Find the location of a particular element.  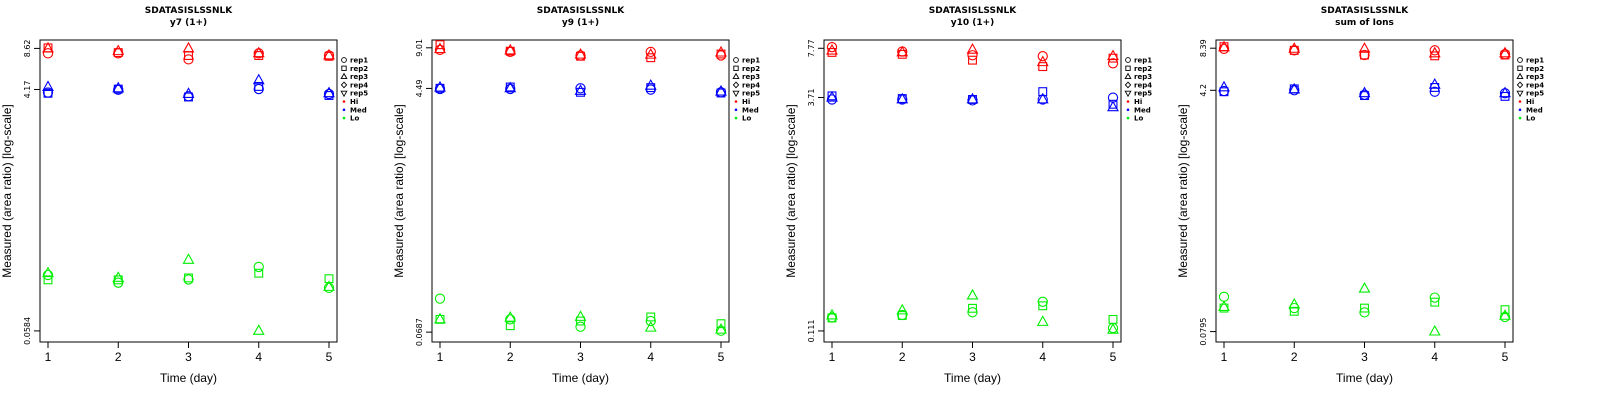

legend-label: rep1 is located at coordinates (751, 61).